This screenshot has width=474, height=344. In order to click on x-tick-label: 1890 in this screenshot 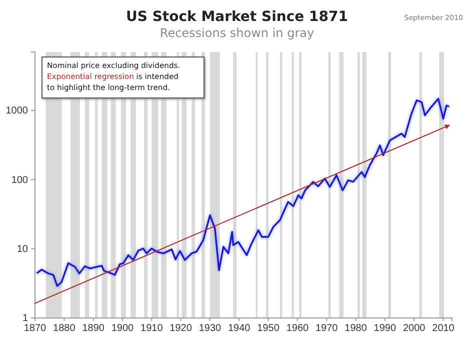, I will do `click(93, 328)`.